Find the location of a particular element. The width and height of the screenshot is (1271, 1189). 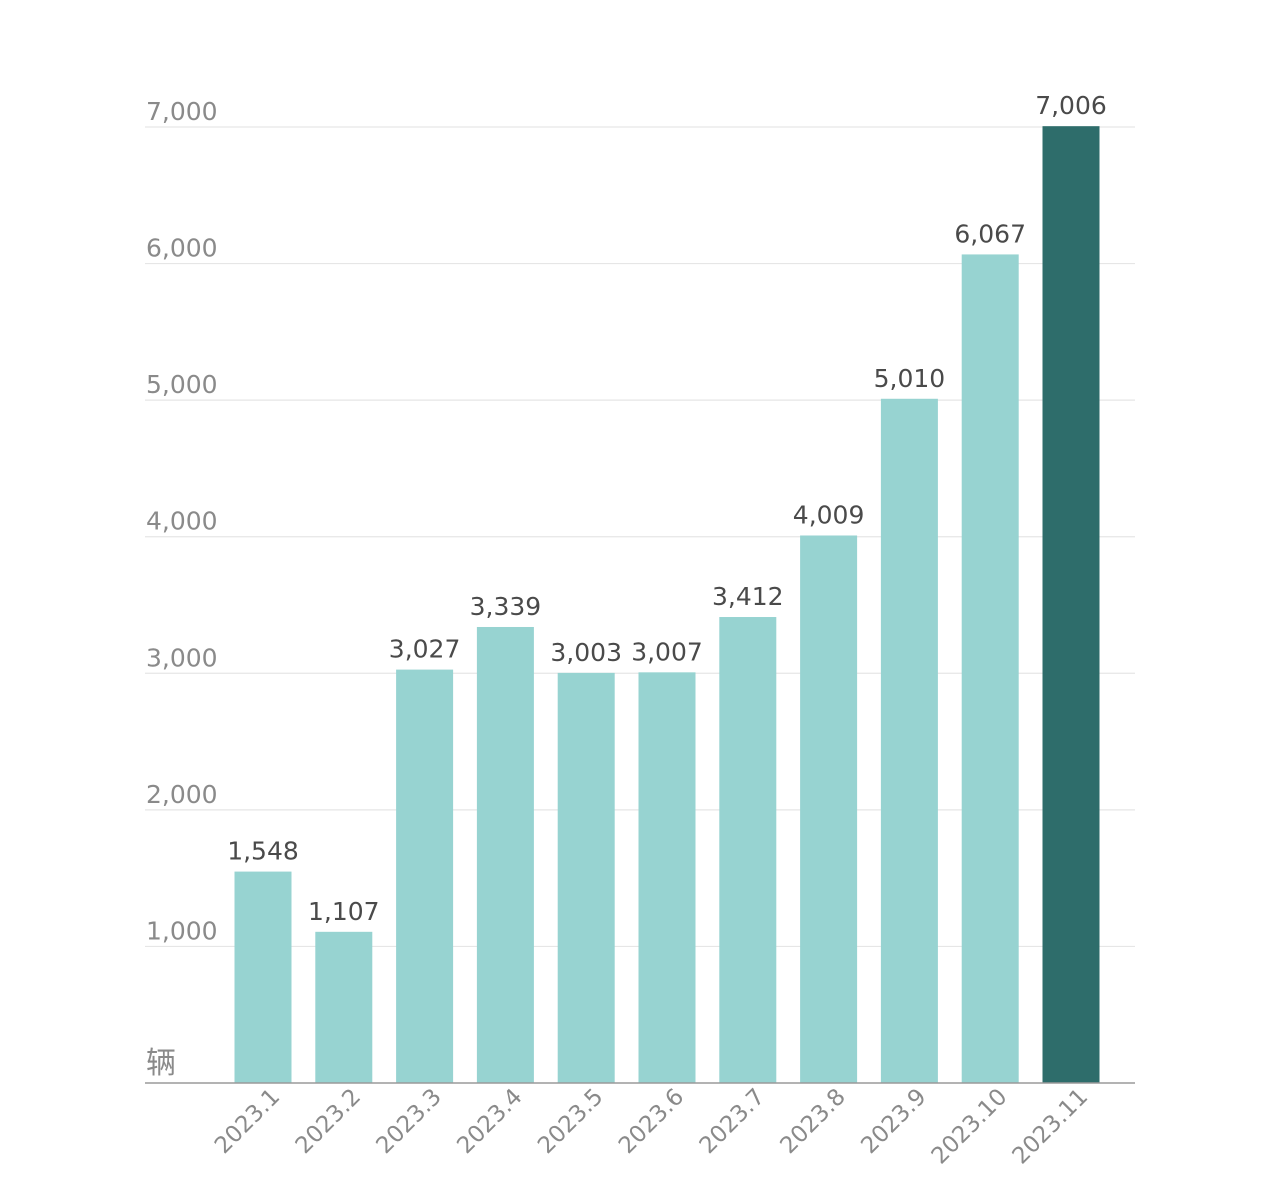

x-tick-label: 2023.3 is located at coordinates (409, 1121).